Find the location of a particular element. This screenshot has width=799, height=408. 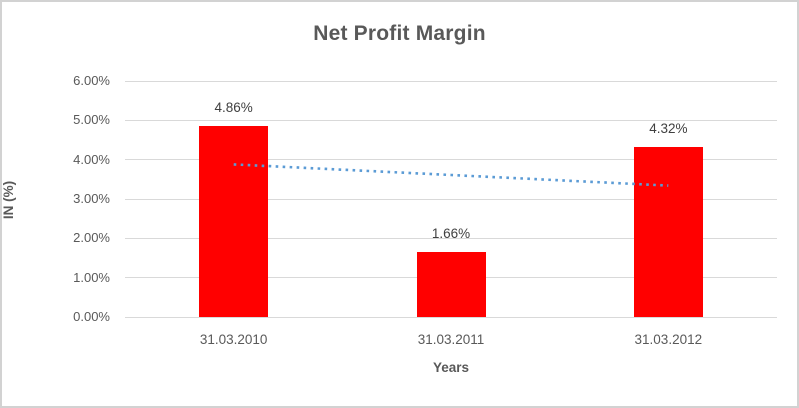

x-tick-label: 31.03.2012 is located at coordinates (668, 339).